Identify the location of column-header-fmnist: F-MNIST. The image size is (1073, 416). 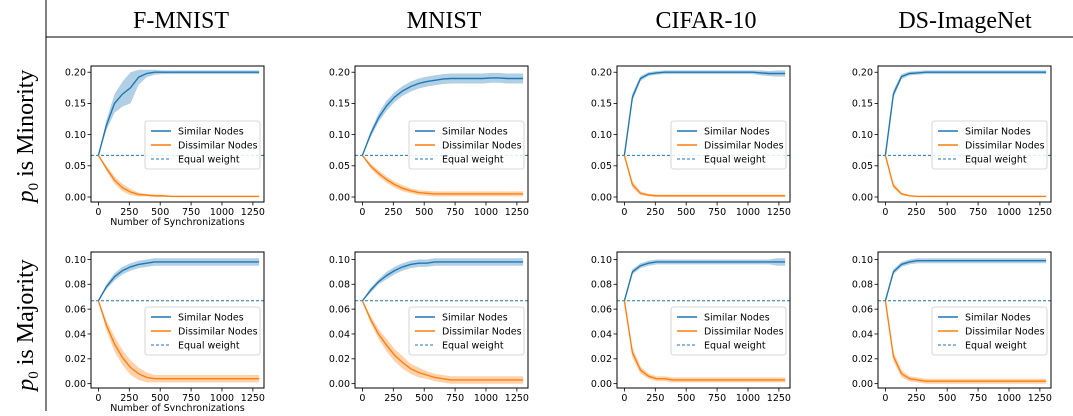
(181, 21).